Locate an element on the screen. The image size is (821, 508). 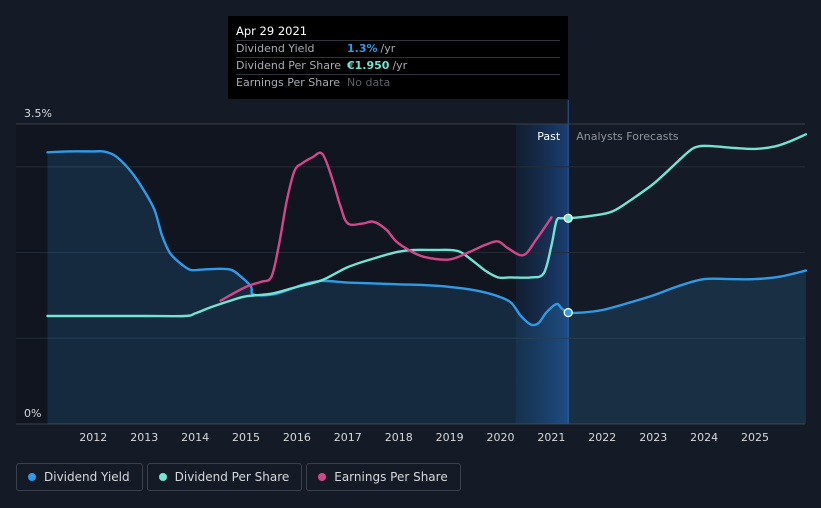
dividend-yield-marker is located at coordinates (568, 312).